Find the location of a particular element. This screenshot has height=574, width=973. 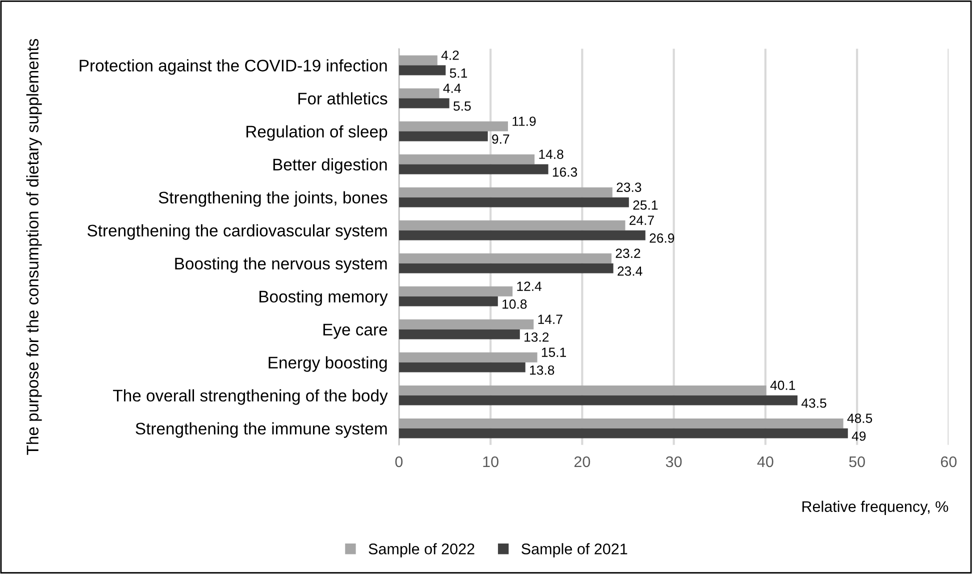

x-tick-label: 50 is located at coordinates (857, 462).